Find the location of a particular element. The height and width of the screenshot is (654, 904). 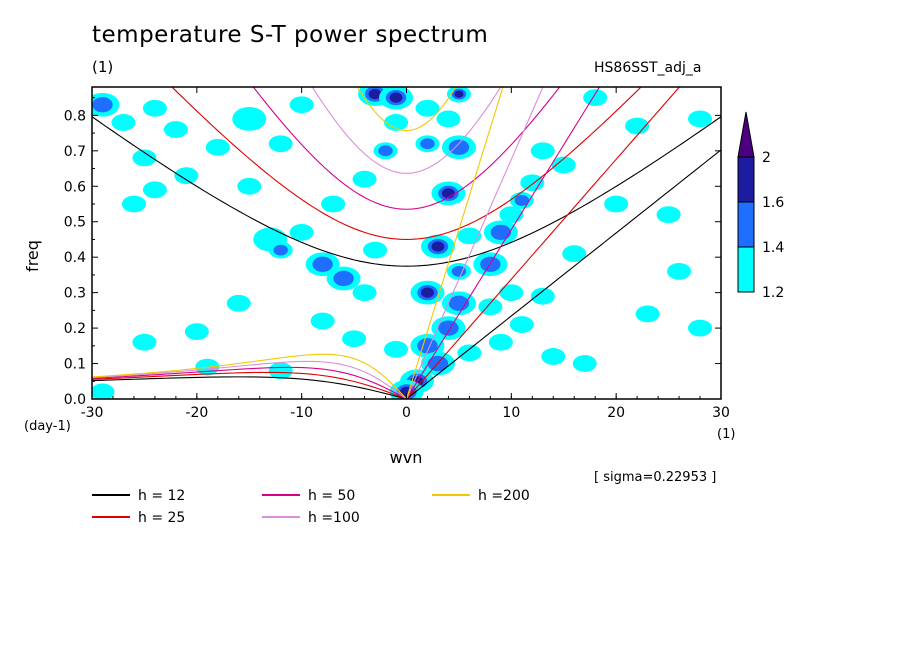

y-tick-label: 0.5 is located at coordinates (75, 223).